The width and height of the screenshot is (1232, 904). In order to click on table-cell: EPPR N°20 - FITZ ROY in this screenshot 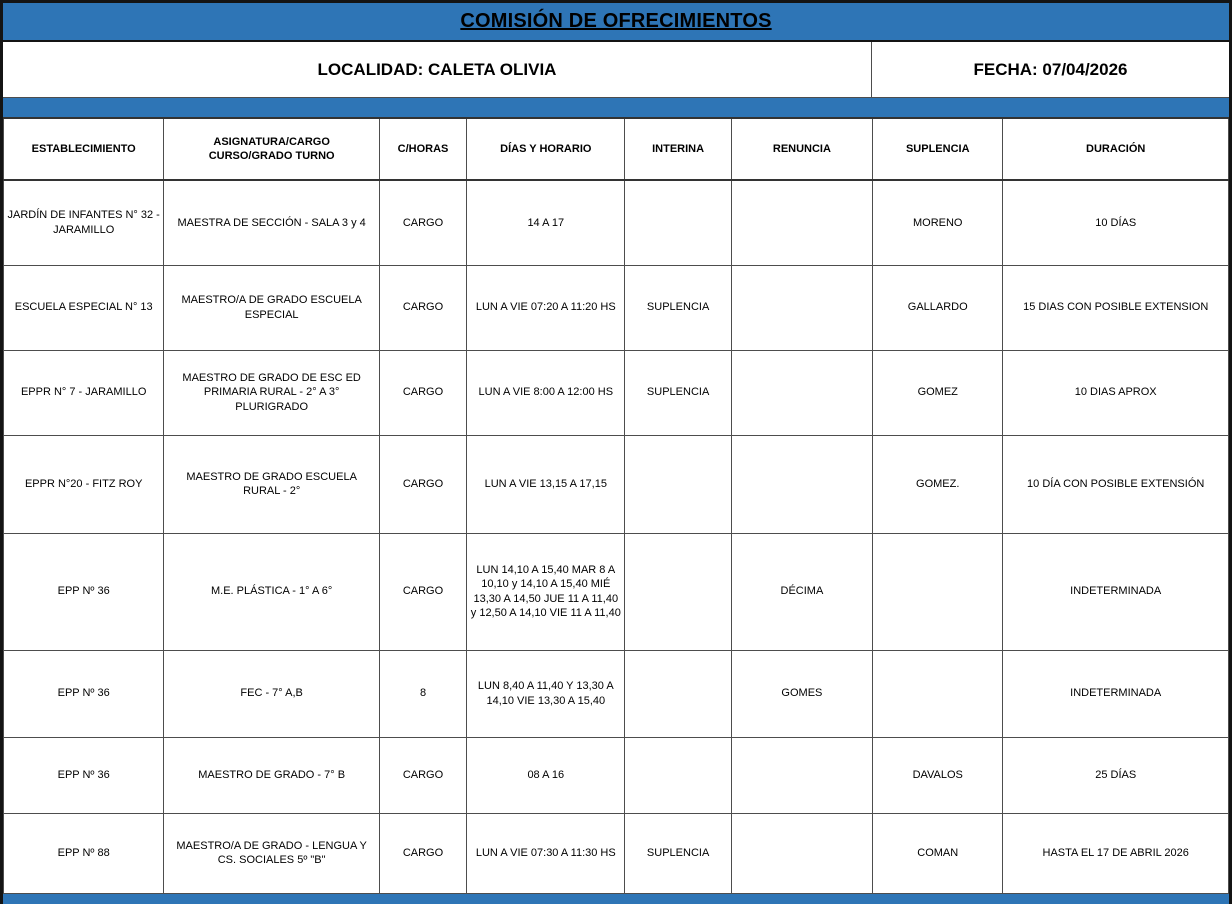, I will do `click(83, 484)`.